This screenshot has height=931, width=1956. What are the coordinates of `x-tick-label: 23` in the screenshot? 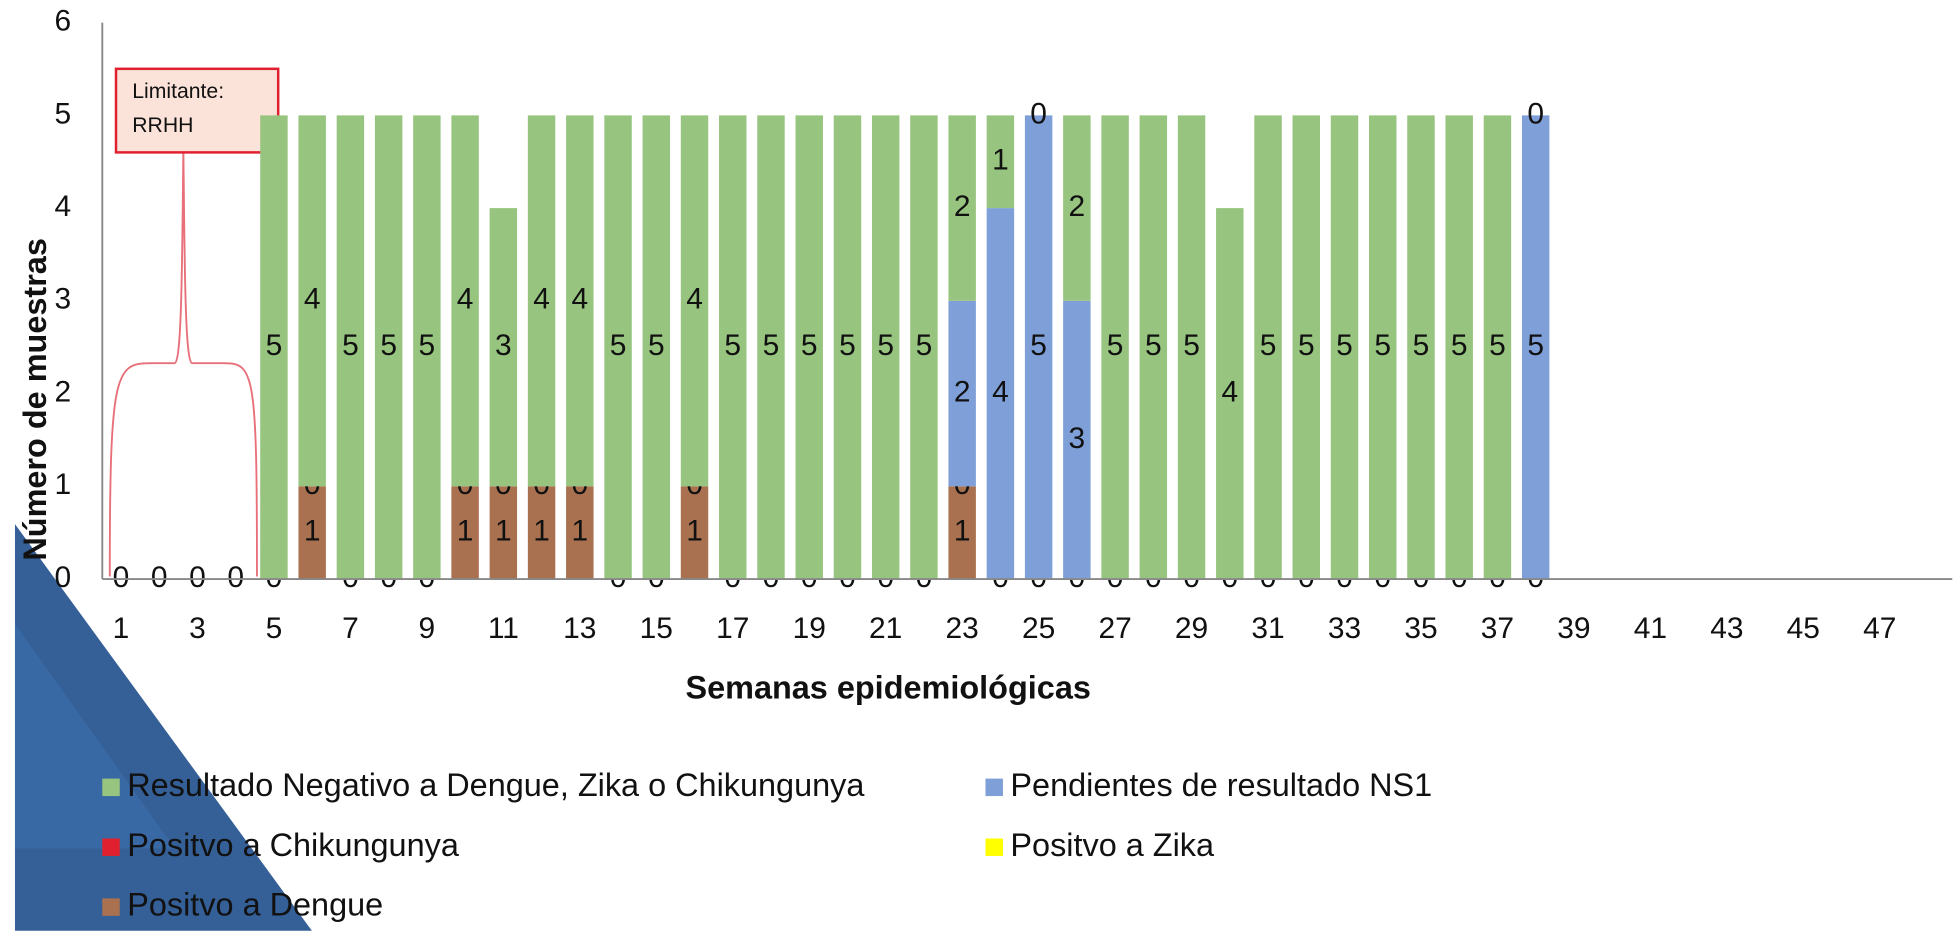 It's located at (962, 628).